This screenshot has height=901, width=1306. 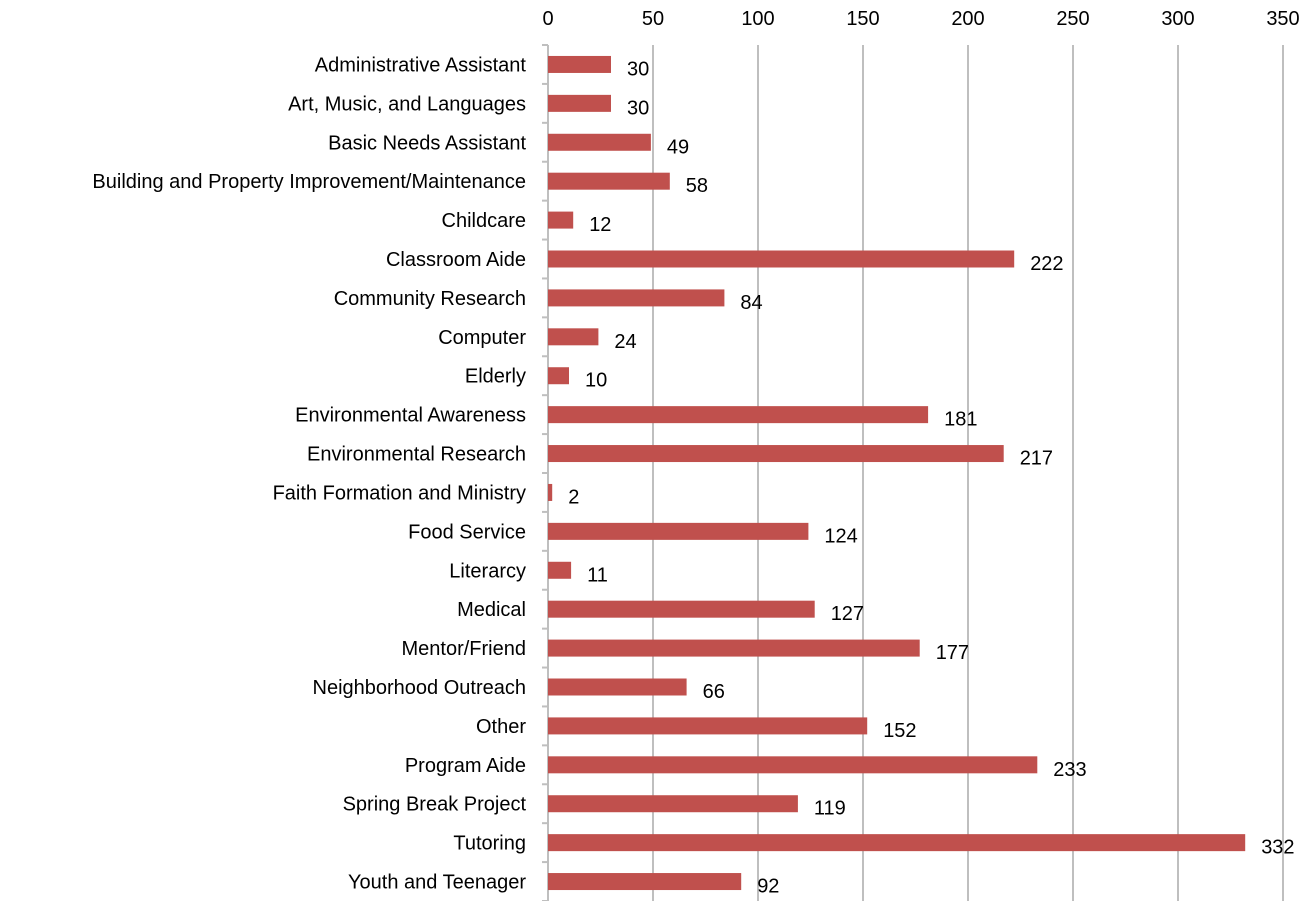 What do you see at coordinates (407, 104) in the screenshot?
I see `category-label: Art, Music, and Languages` at bounding box center [407, 104].